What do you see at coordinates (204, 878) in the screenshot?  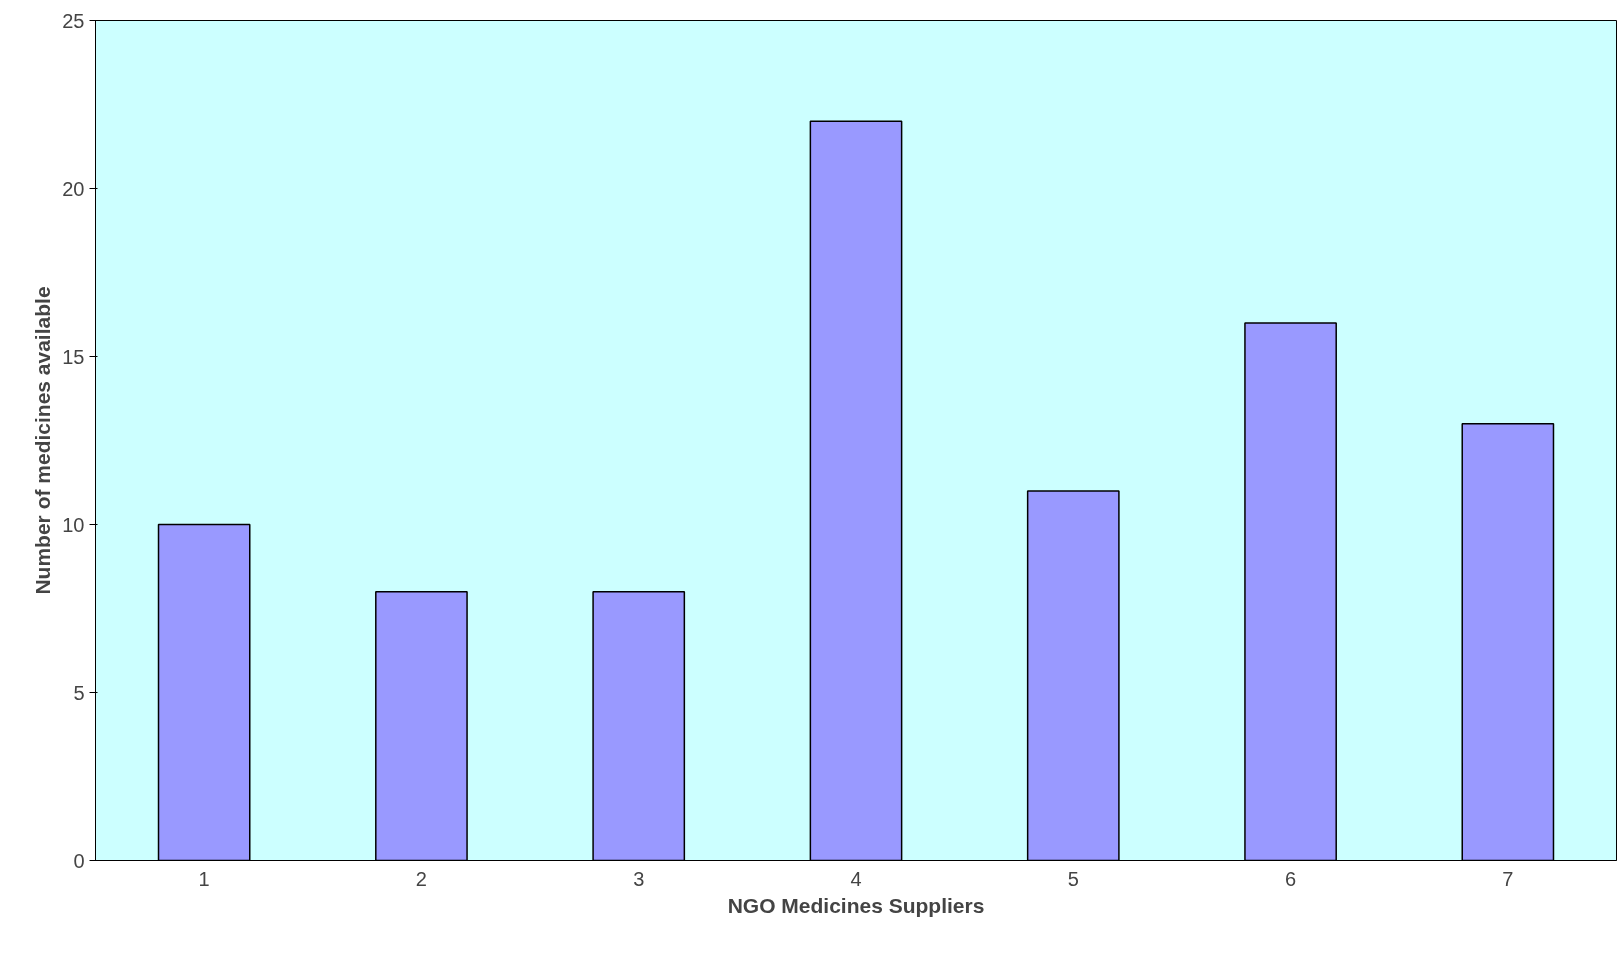 I see `x-tick-label: 1` at bounding box center [204, 878].